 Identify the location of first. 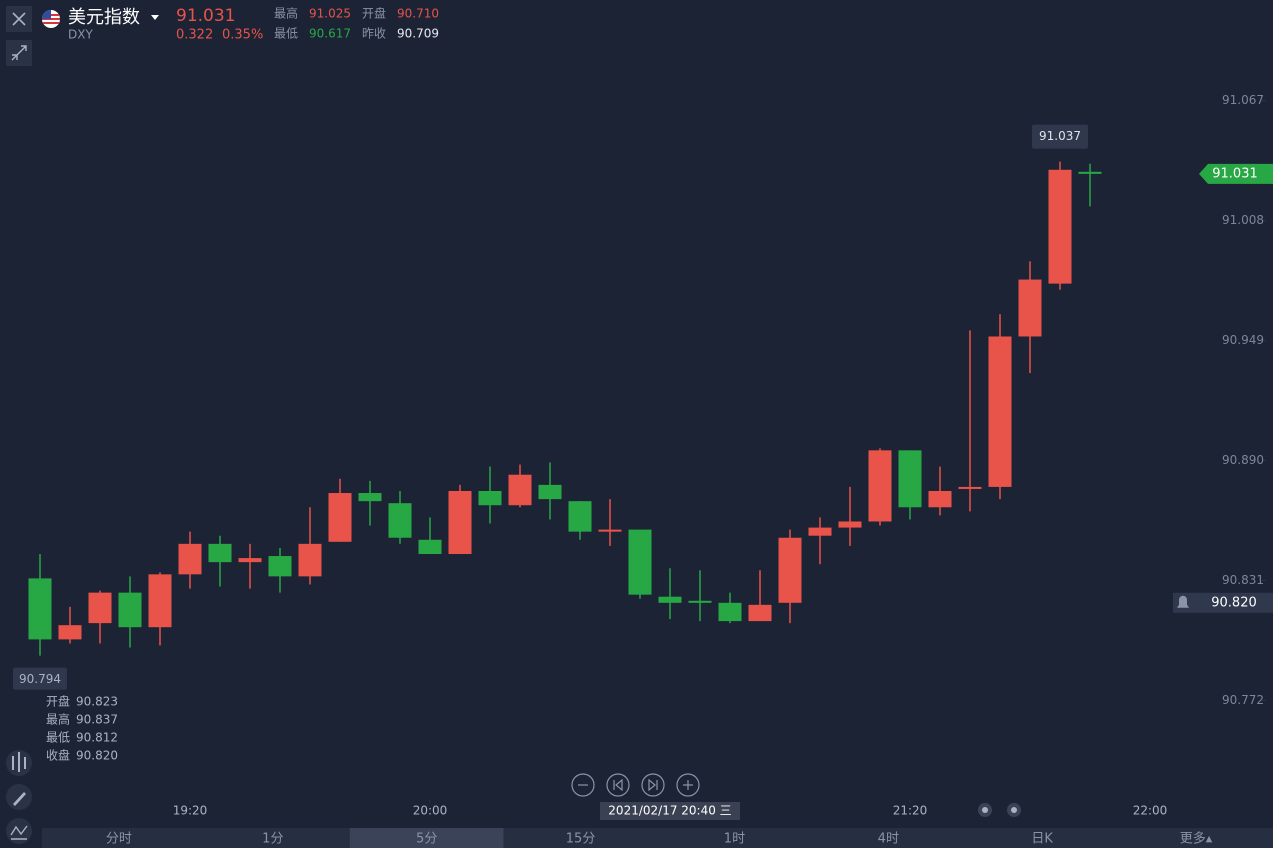
(618, 785).